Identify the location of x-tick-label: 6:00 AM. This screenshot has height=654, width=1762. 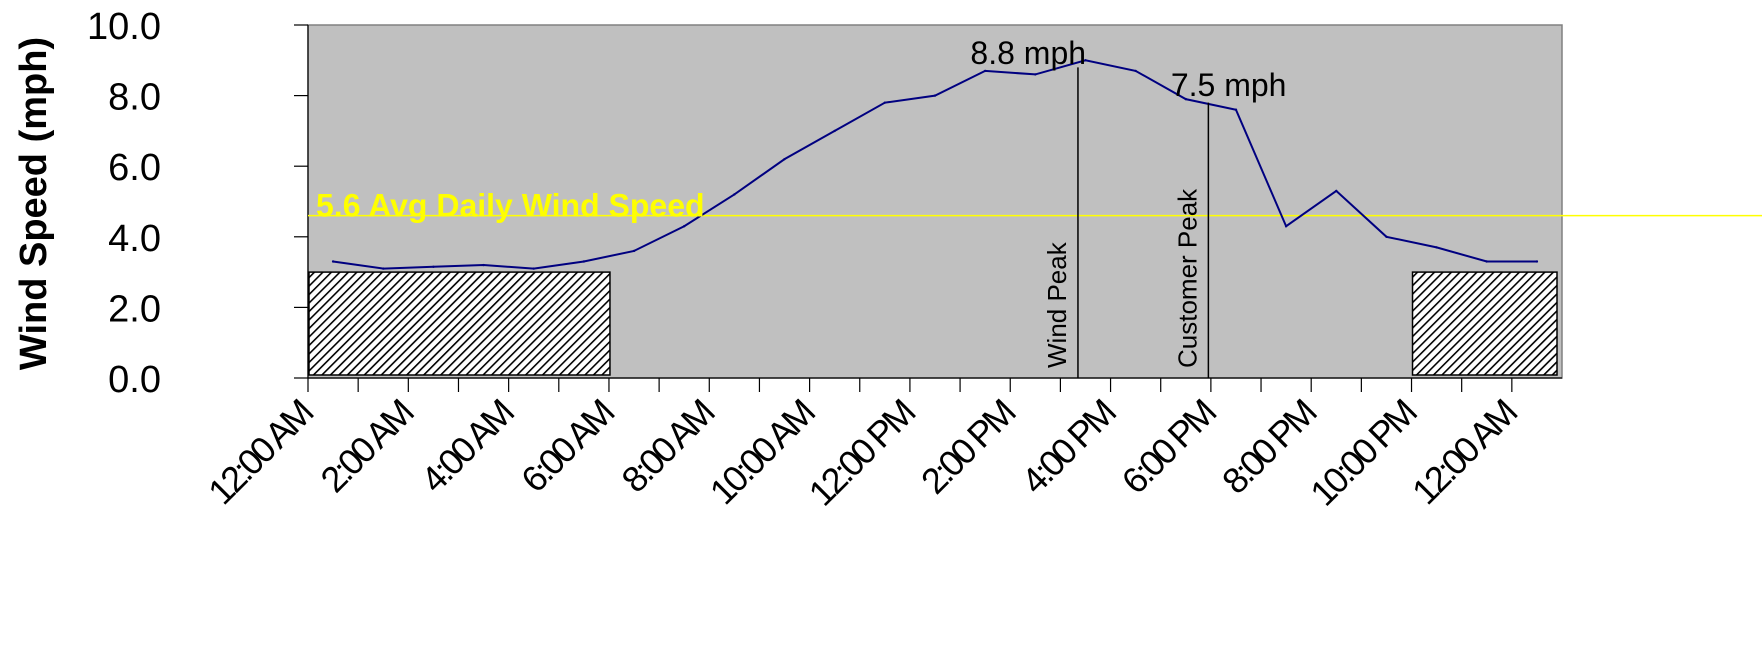
(567, 446).